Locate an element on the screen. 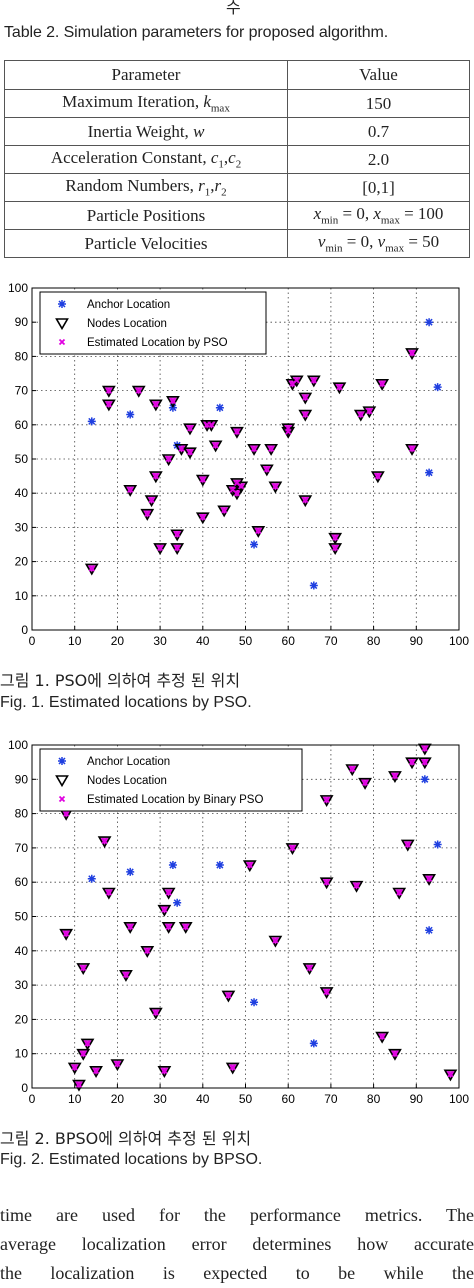  table-row: Inertia Weight, w 0.7 is located at coordinates (237, 131).